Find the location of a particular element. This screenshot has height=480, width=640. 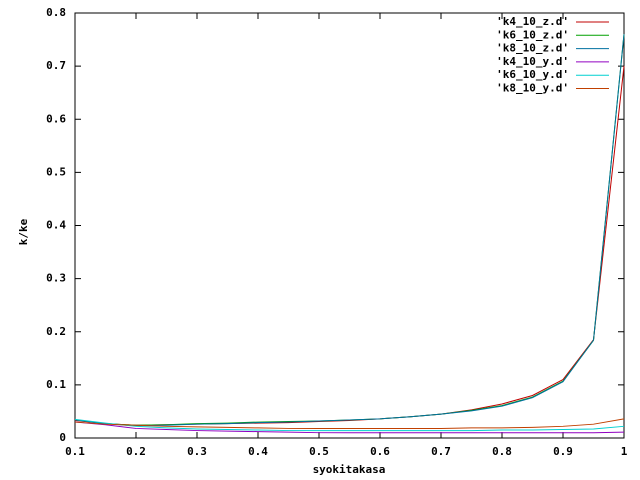

x-tick-label: 0.1 is located at coordinates (75, 451).